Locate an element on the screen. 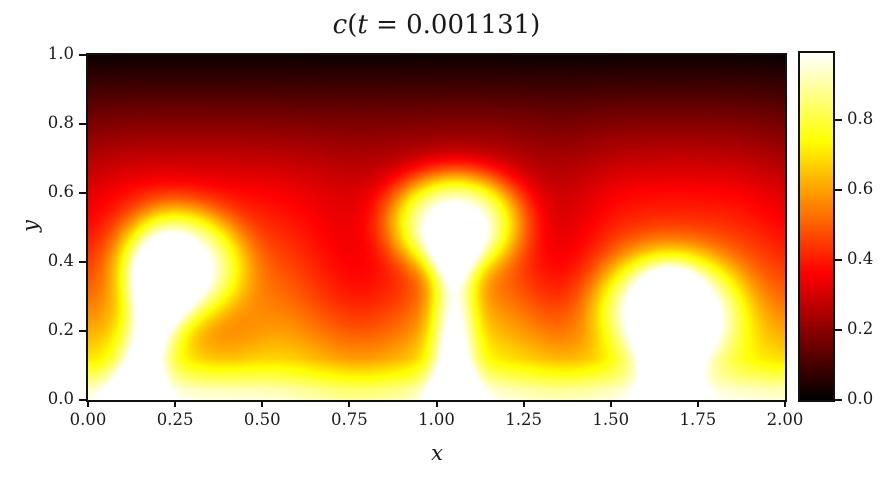 This screenshot has width=890, height=481. colorbar is located at coordinates (816, 226).